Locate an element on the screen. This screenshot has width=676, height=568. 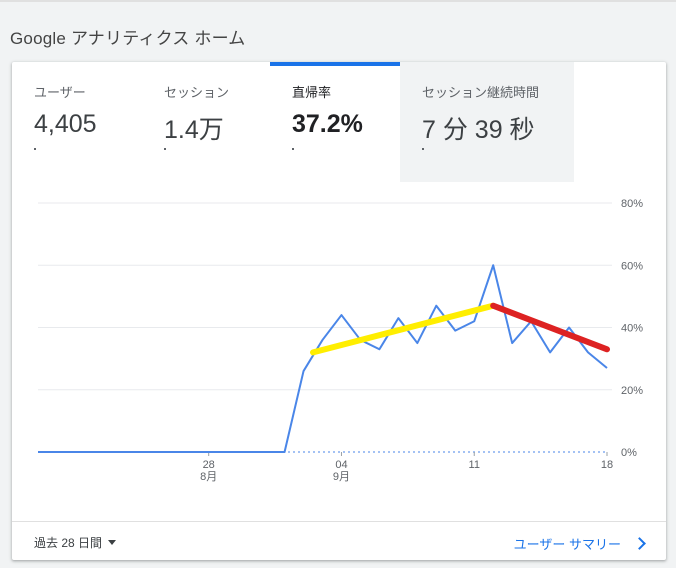
page-title: Google アナリティクス ホーム is located at coordinates (128, 38).